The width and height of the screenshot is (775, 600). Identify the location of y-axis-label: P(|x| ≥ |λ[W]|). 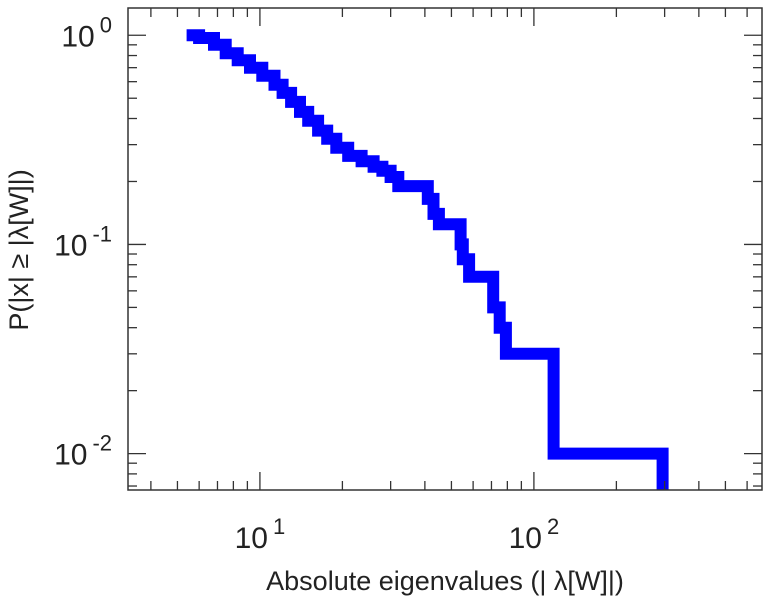
(19, 249).